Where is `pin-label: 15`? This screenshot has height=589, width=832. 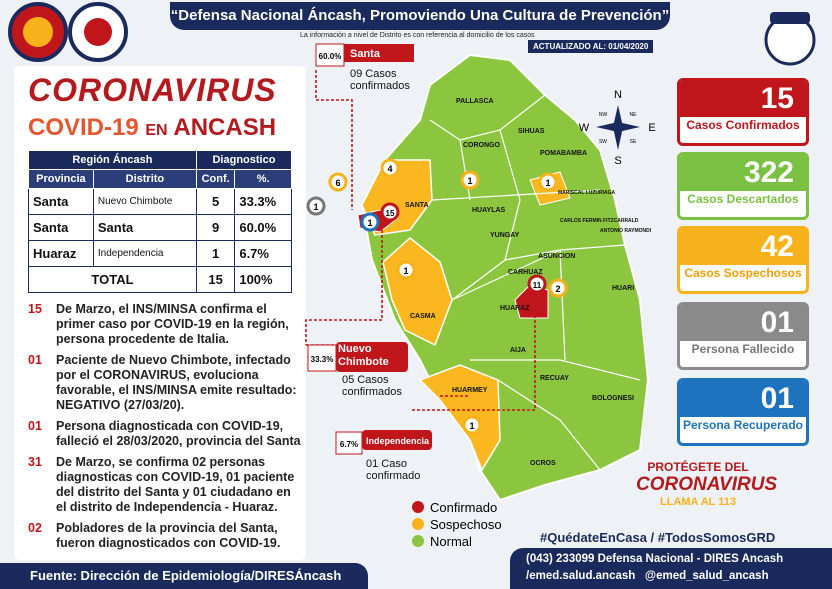
pin-label: 15 is located at coordinates (390, 213).